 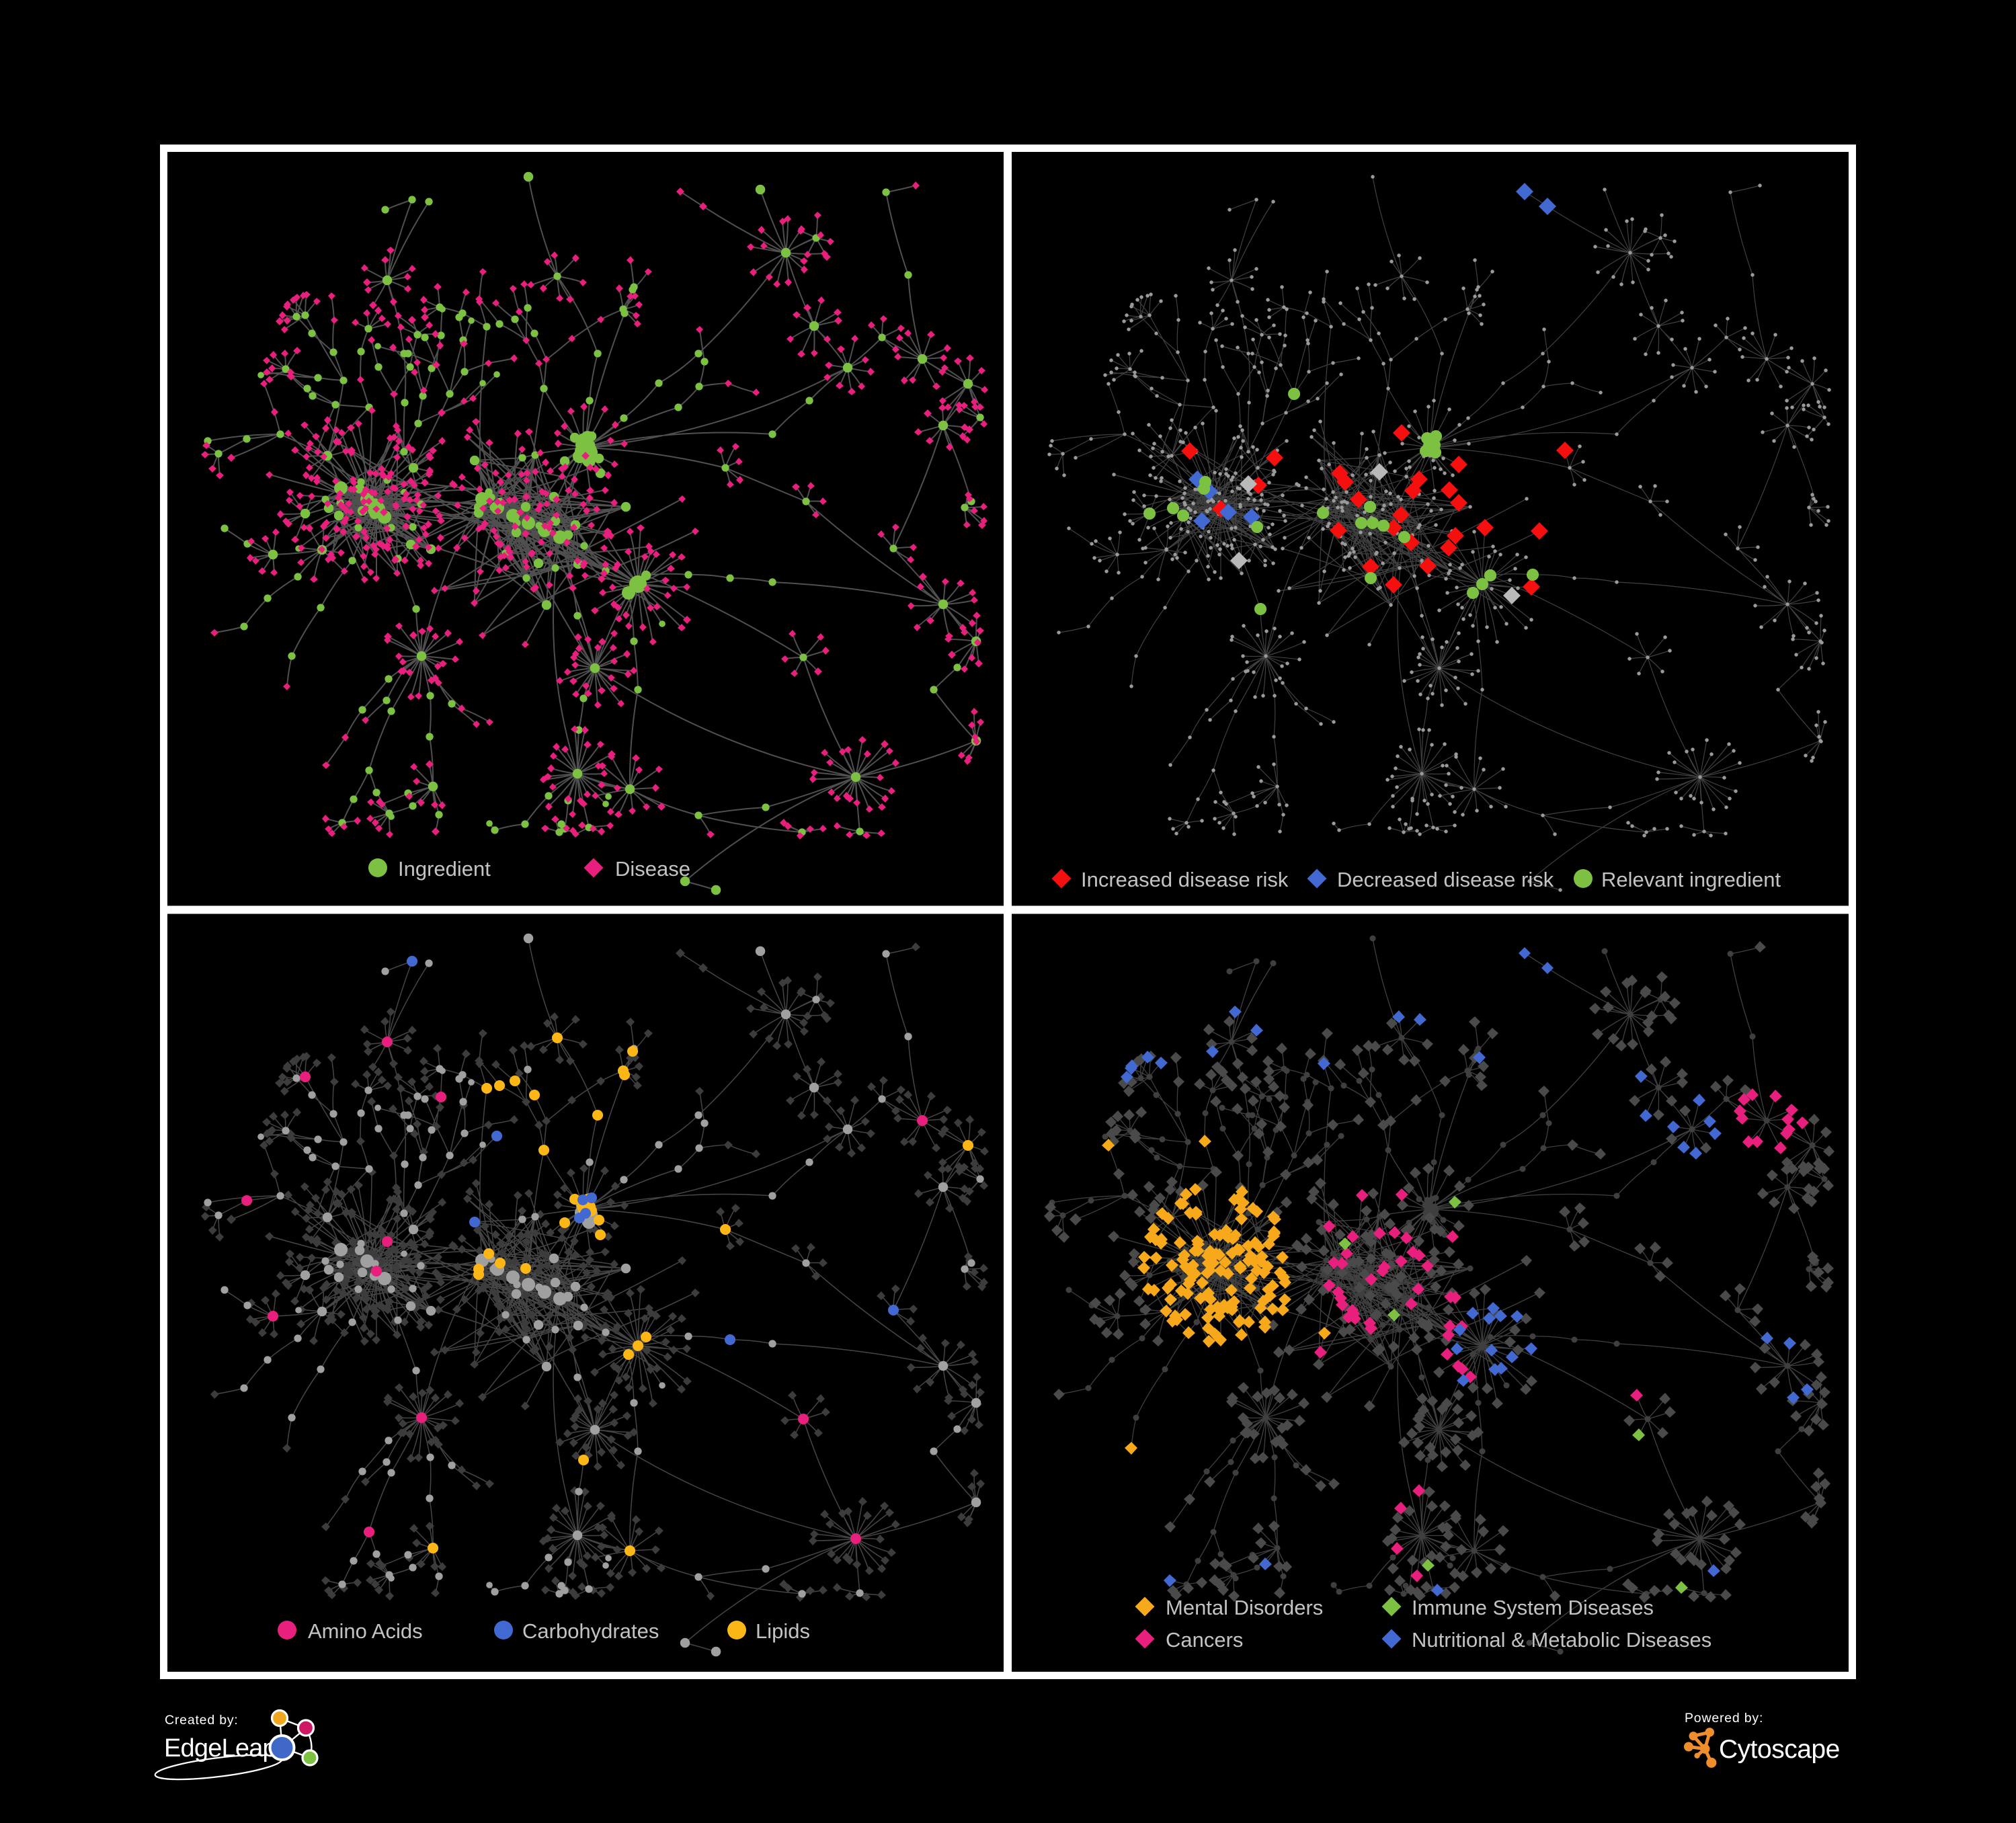 I want to click on svg-text: Decreased disease risk, so click(x=1445, y=880).